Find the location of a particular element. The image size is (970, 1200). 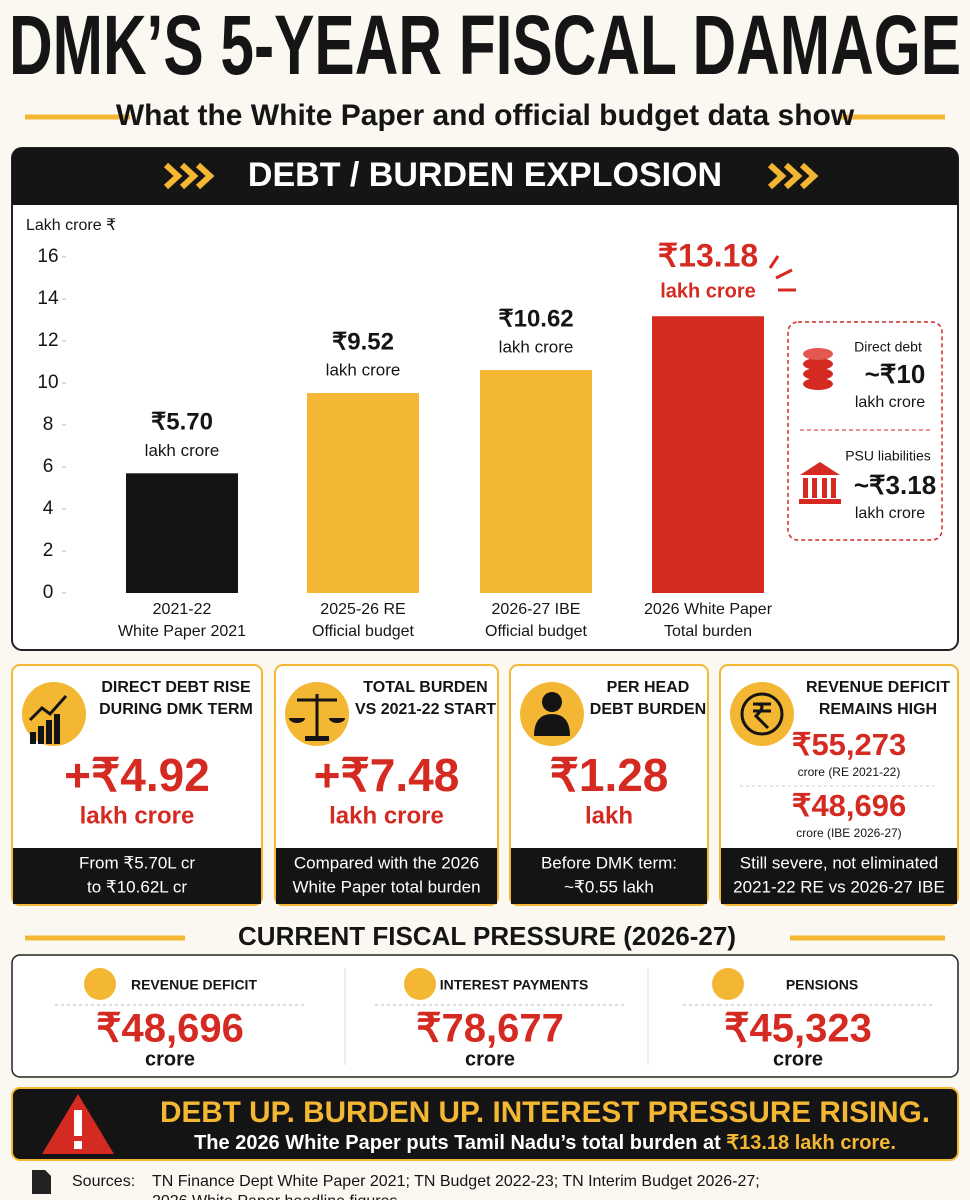

y-axis-label: Lakh crore ₹ is located at coordinates (71, 225).